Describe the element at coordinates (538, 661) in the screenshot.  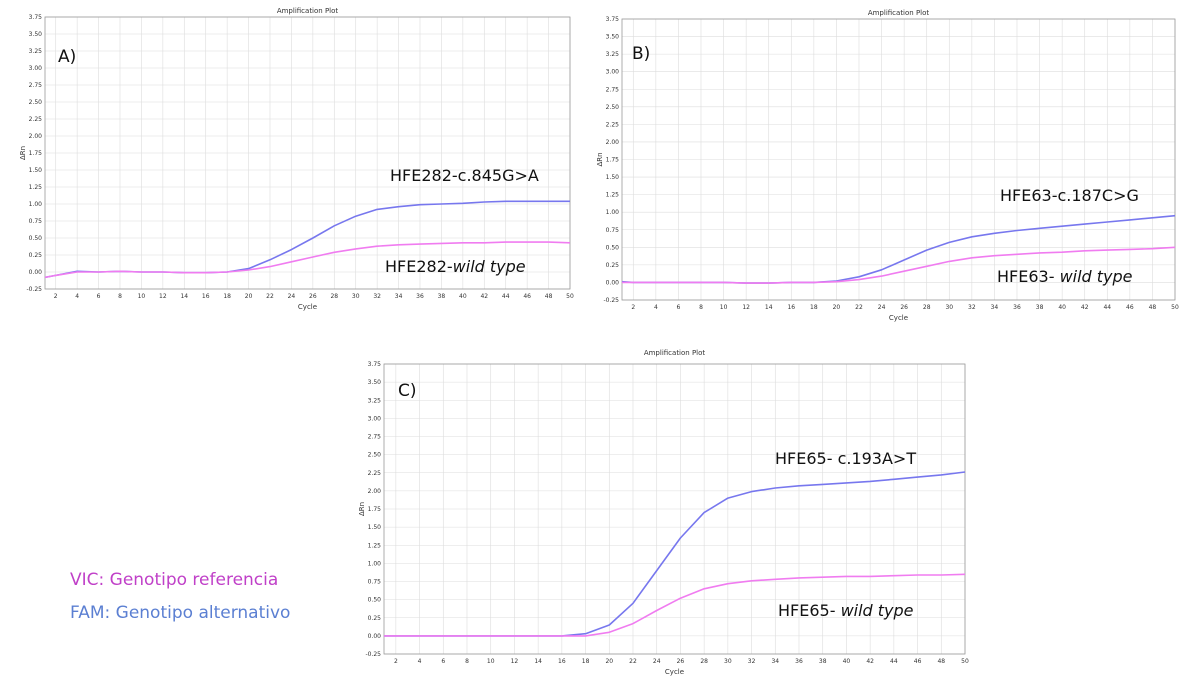
I see `x-tick-label: 14` at that location.